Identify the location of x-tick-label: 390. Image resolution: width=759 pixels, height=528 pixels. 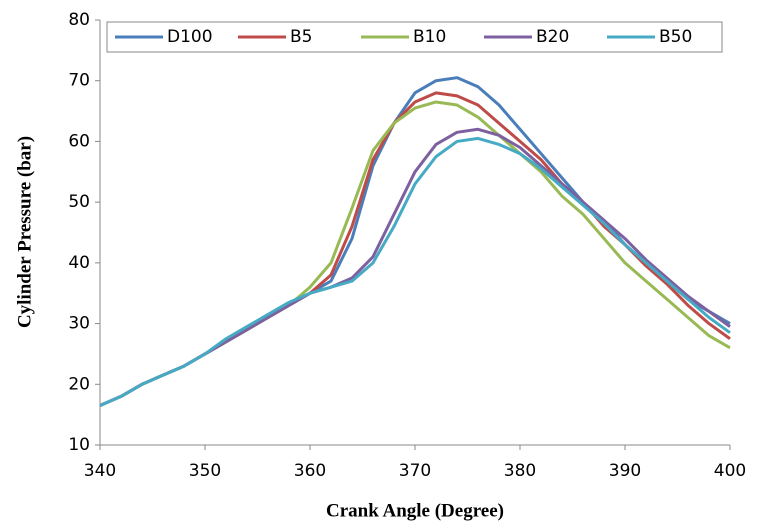
(625, 471).